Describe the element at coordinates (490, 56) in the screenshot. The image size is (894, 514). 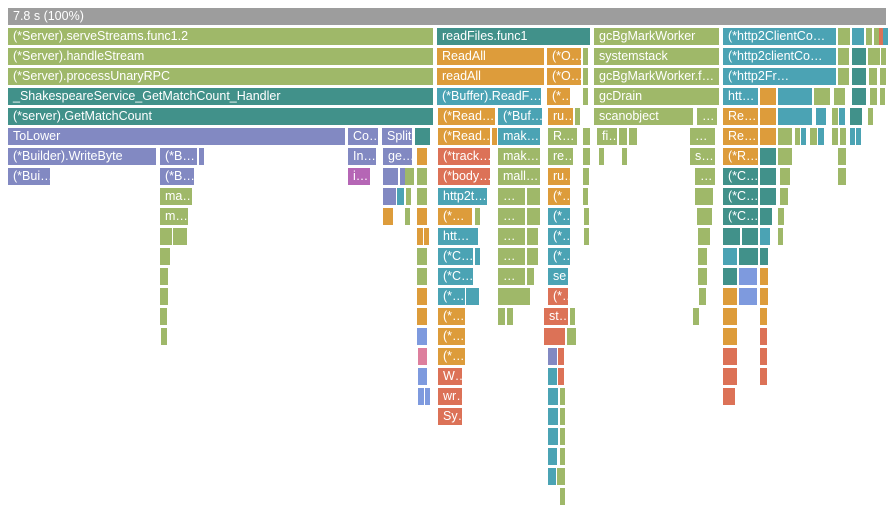
I see `flame-bar: ReadAll` at that location.